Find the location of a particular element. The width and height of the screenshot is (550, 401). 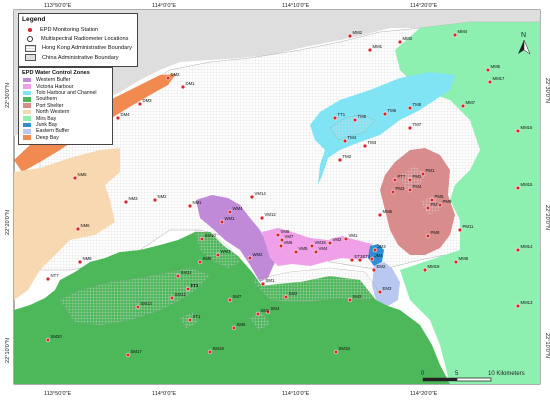

zone-legend-item: Port Shelter is located at coordinates (67, 106).